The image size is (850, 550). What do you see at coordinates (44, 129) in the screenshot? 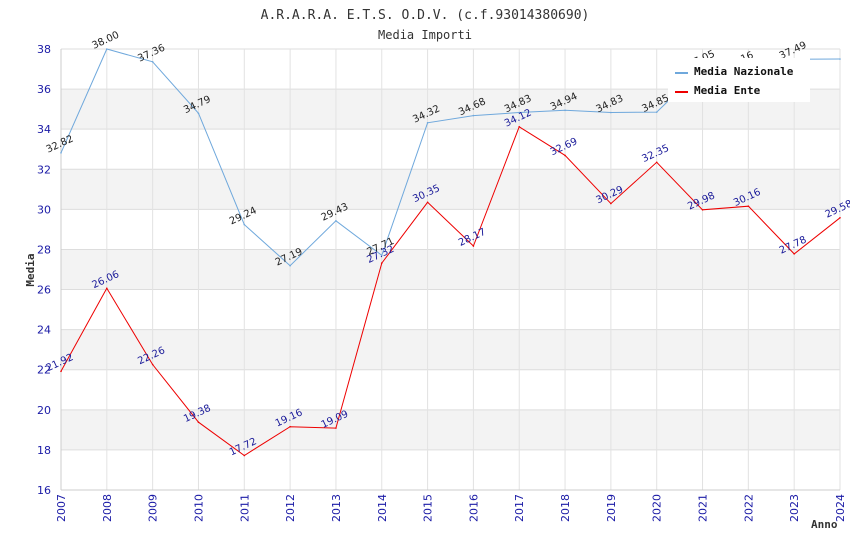
I see `y-tick-label: 34` at bounding box center [44, 129].